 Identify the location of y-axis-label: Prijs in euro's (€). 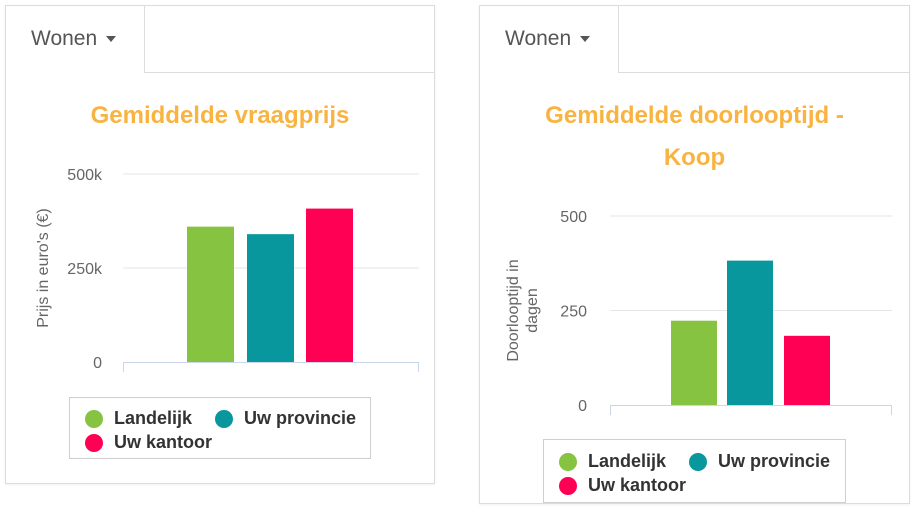
(43, 268).